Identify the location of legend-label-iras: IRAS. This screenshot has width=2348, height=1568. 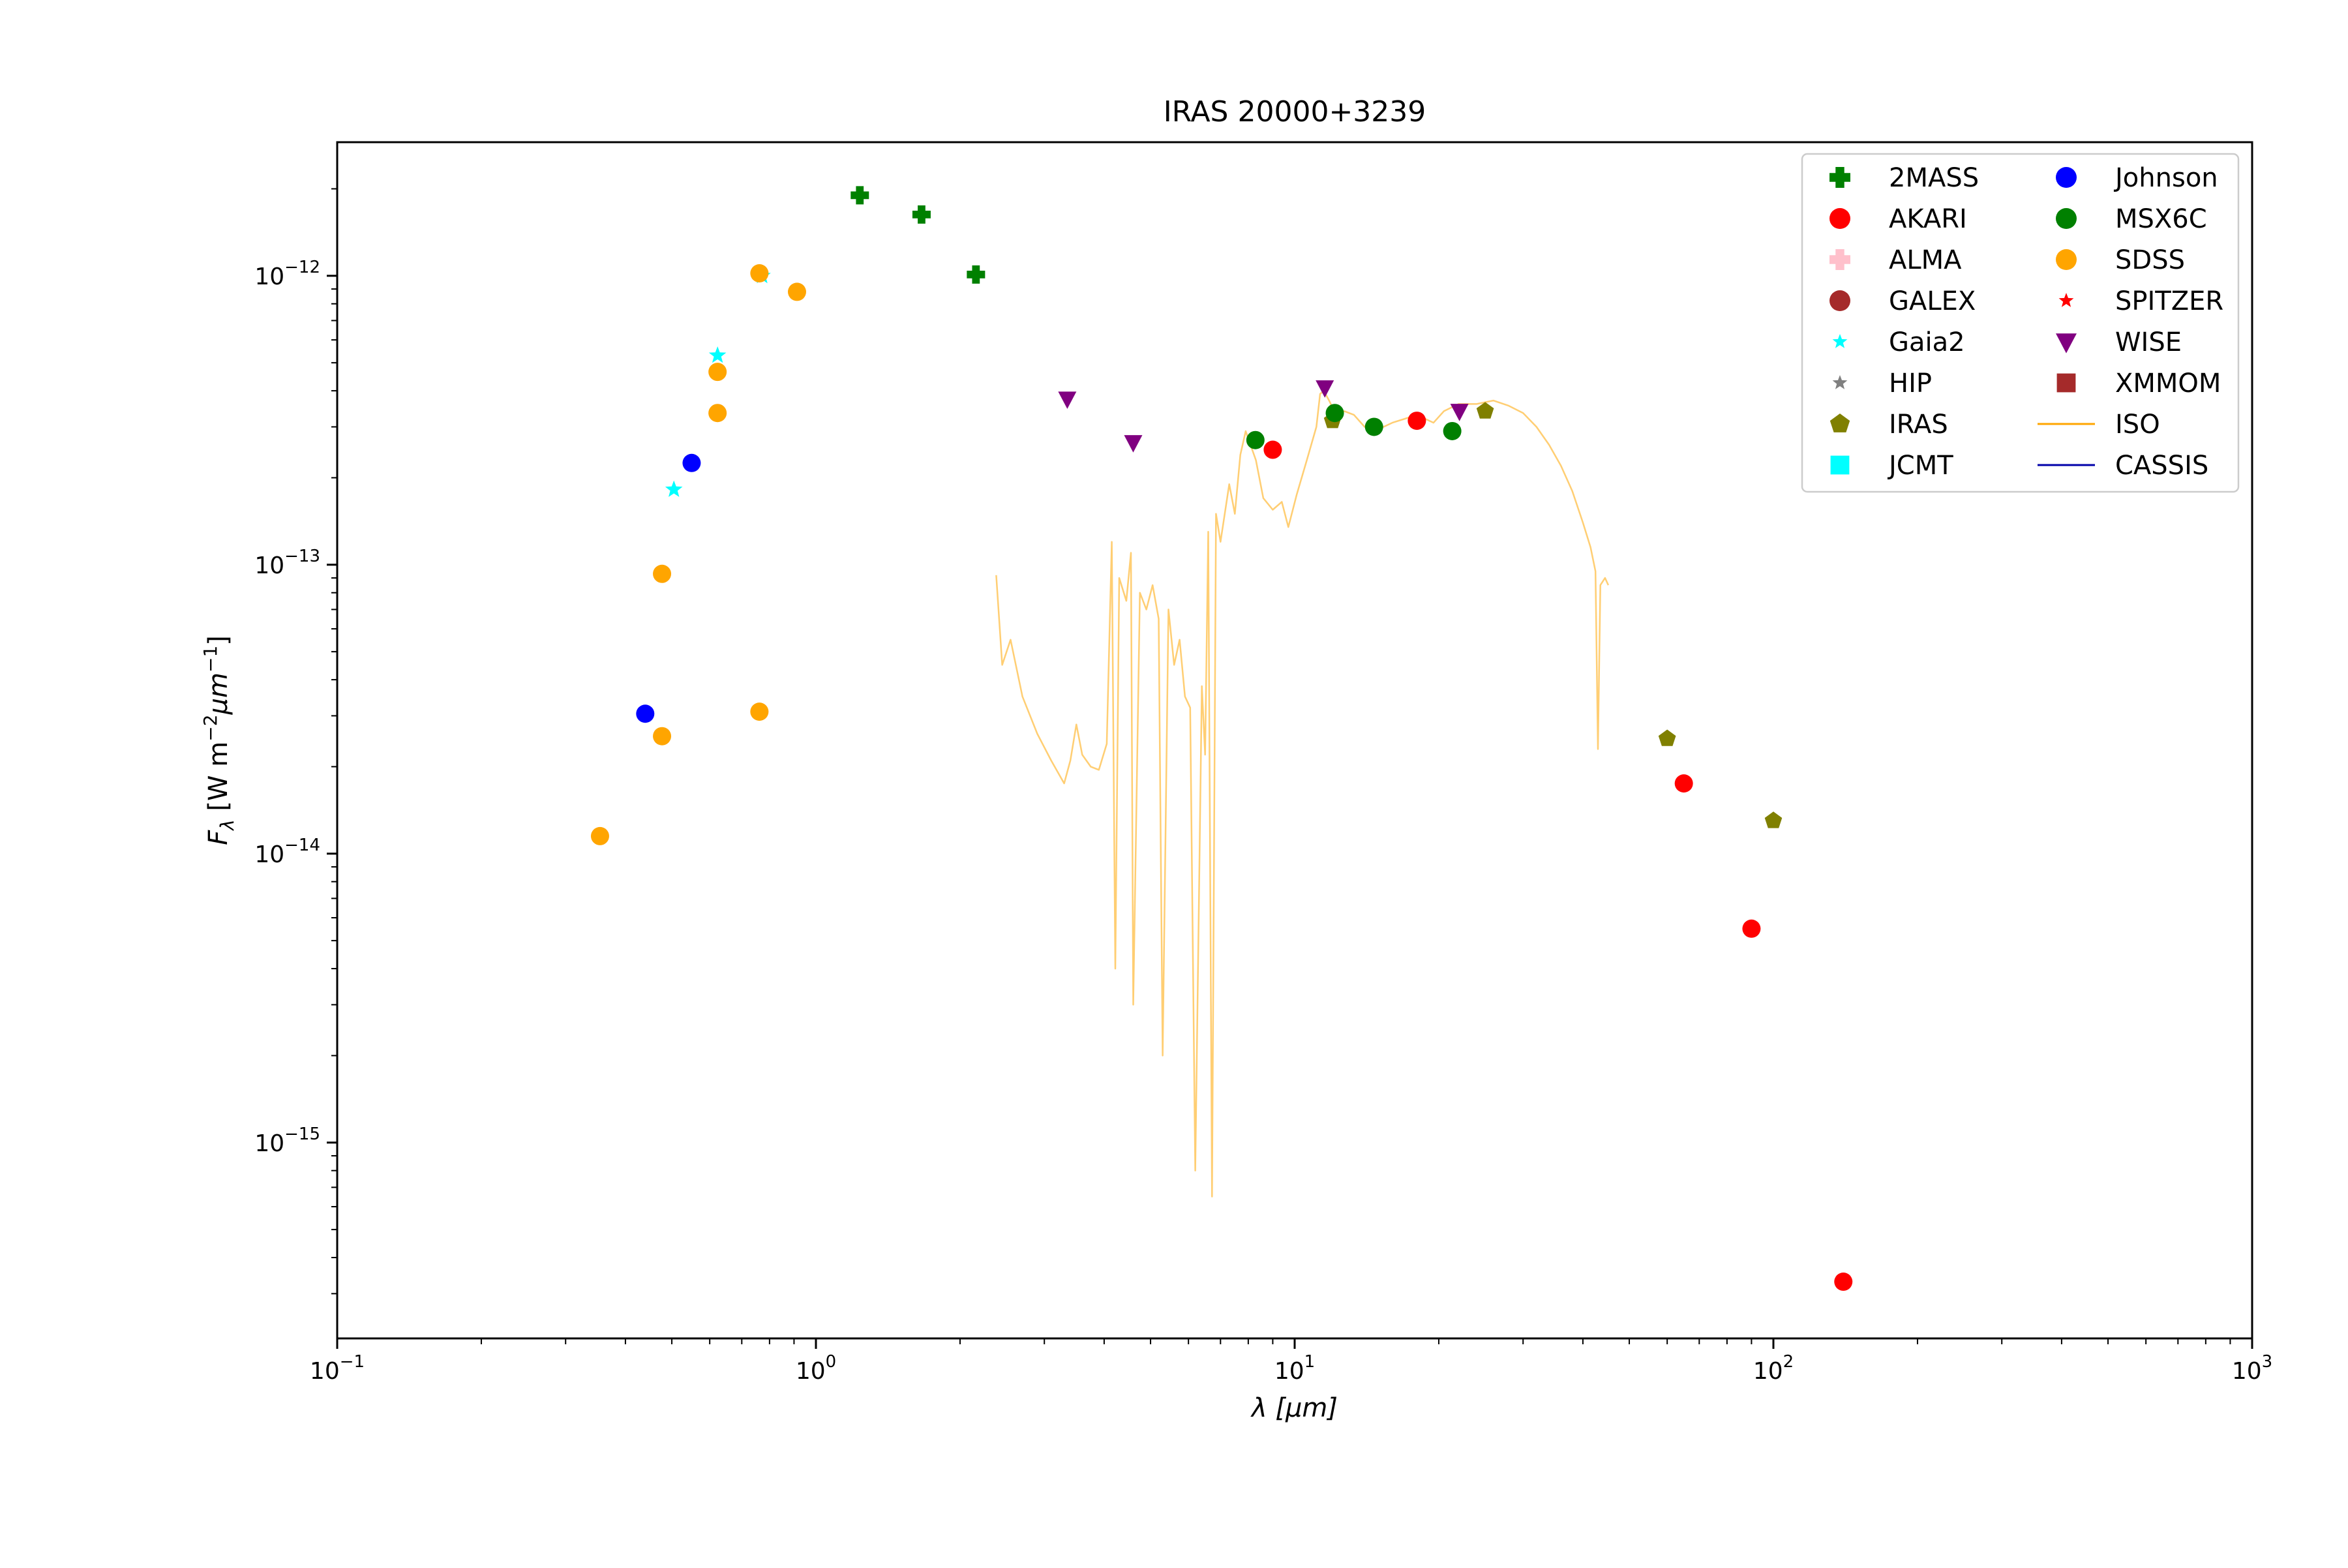
(1919, 425).